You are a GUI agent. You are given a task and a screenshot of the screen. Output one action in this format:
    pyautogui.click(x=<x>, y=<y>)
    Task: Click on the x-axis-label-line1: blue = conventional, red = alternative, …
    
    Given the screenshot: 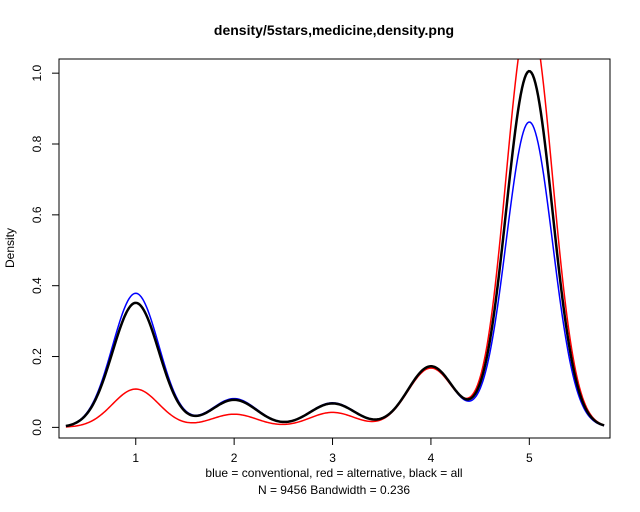 What is the action you would take?
    pyautogui.click(x=333, y=473)
    